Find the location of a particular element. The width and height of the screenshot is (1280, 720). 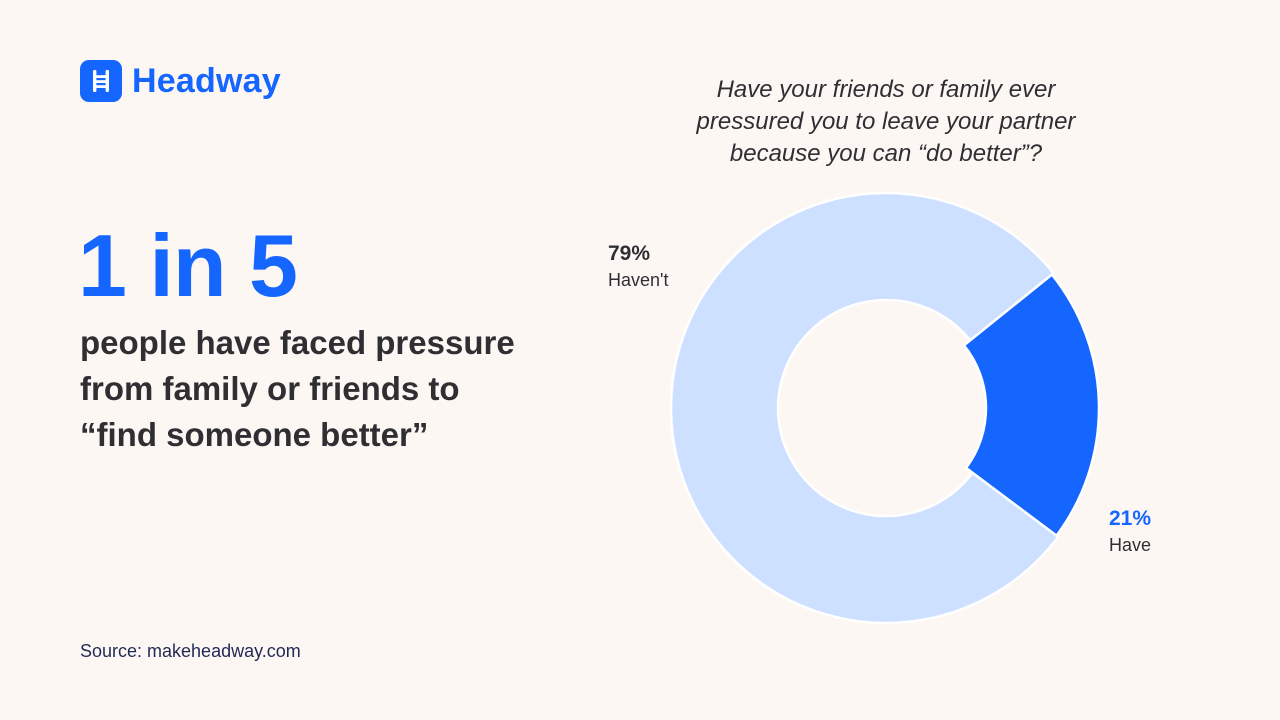

ladder-icon is located at coordinates (101, 81).